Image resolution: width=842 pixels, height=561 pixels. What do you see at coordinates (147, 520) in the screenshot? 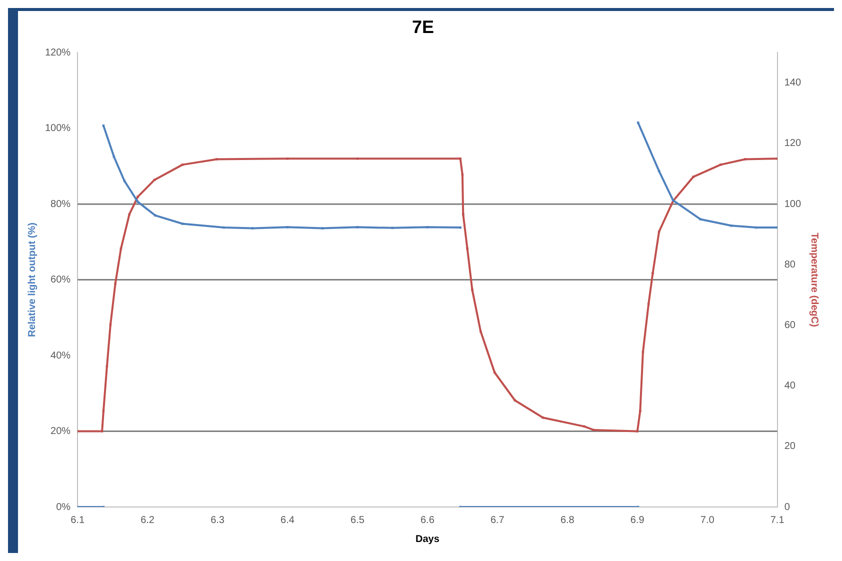
I see `x-tick-label: 6.2` at bounding box center [147, 520].